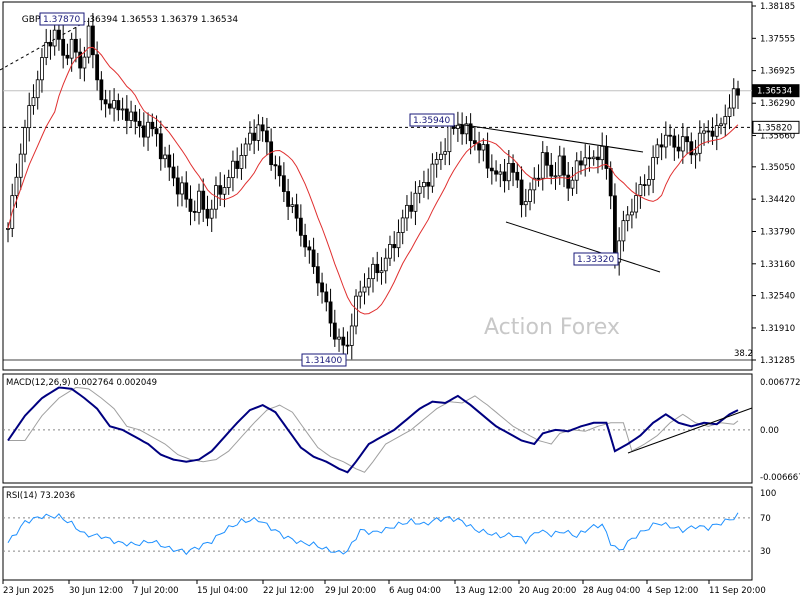  I want to click on time-axis-label: 20 Aug 20:00, so click(547, 591).